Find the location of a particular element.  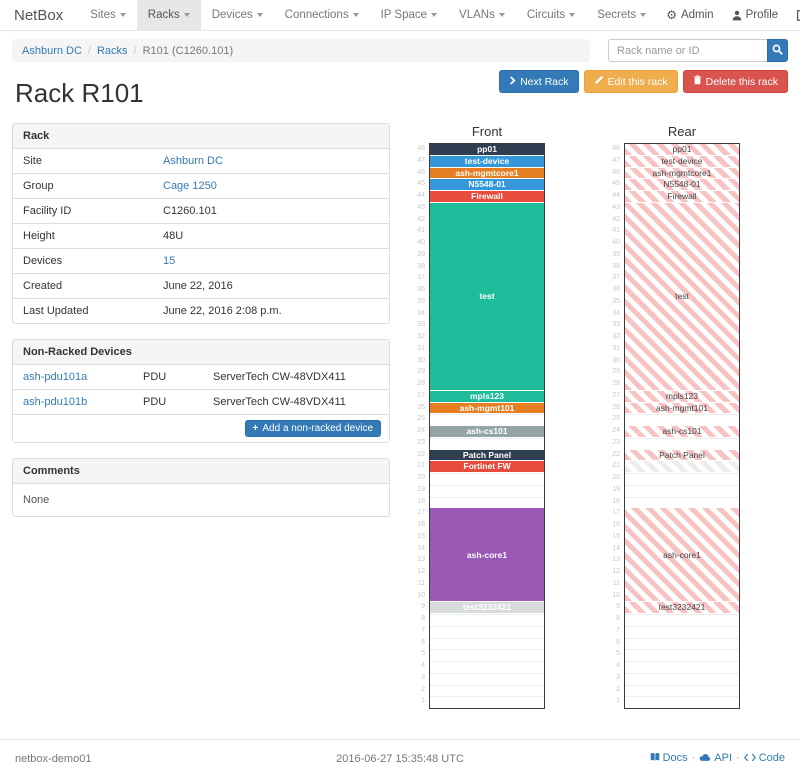

nav-item-log-out: Log out is located at coordinates (793, 15).